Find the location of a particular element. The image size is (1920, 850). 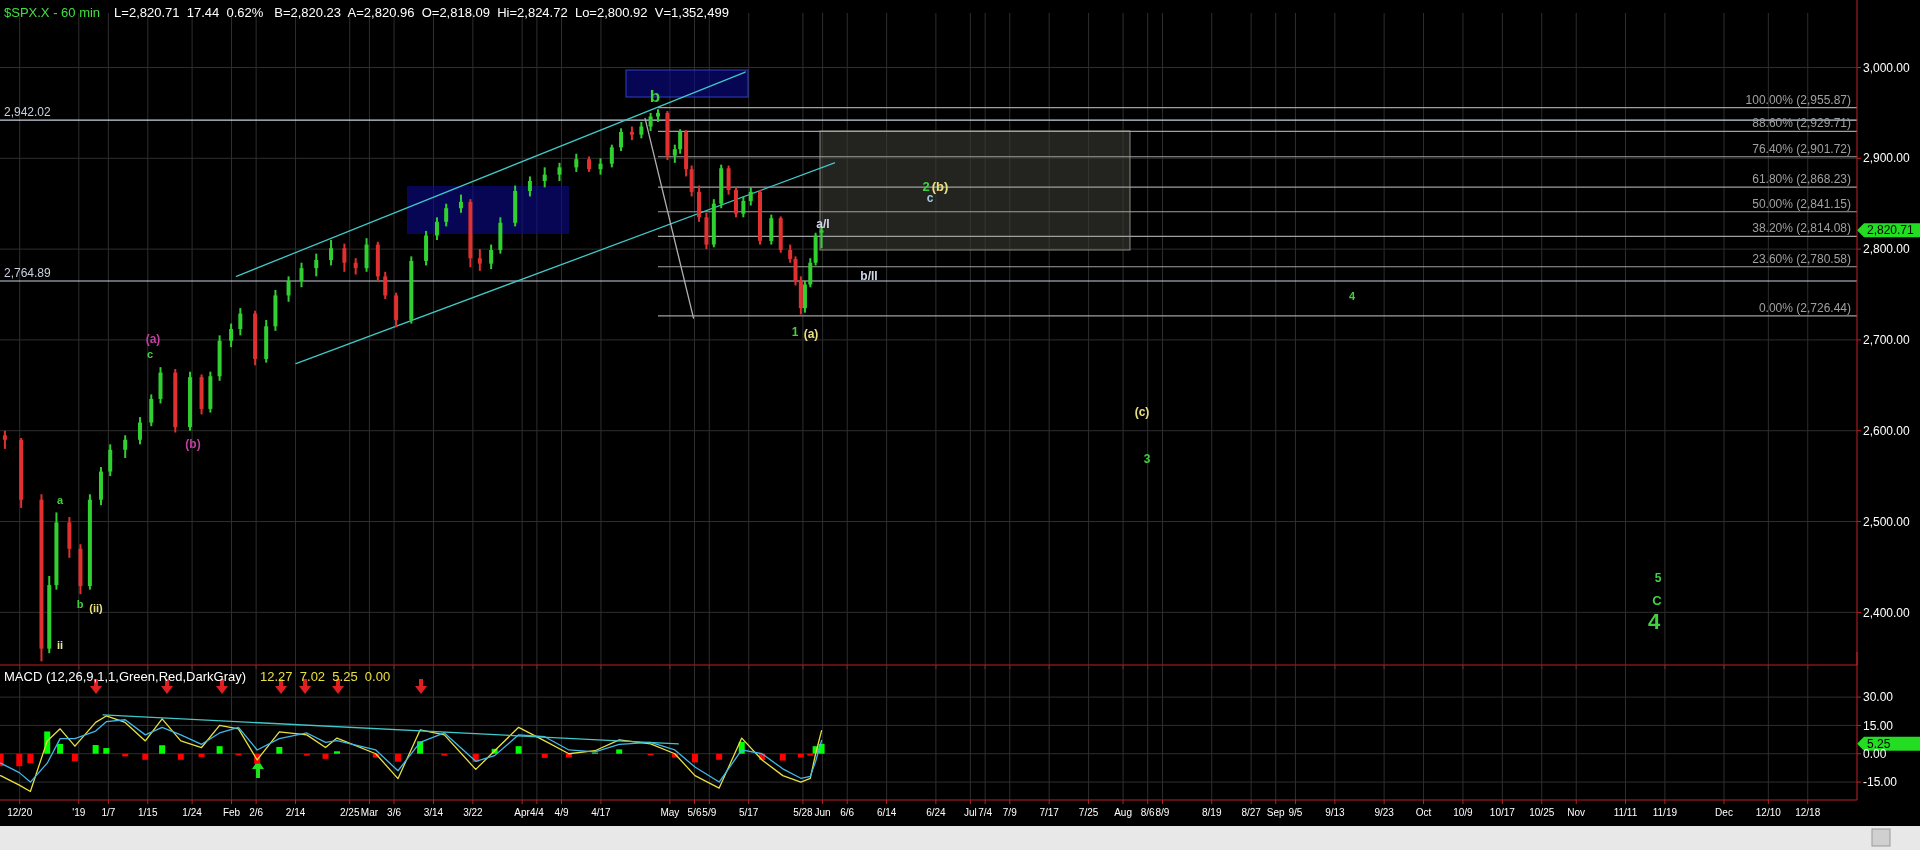

annotation: 3 is located at coordinates (1147, 459).